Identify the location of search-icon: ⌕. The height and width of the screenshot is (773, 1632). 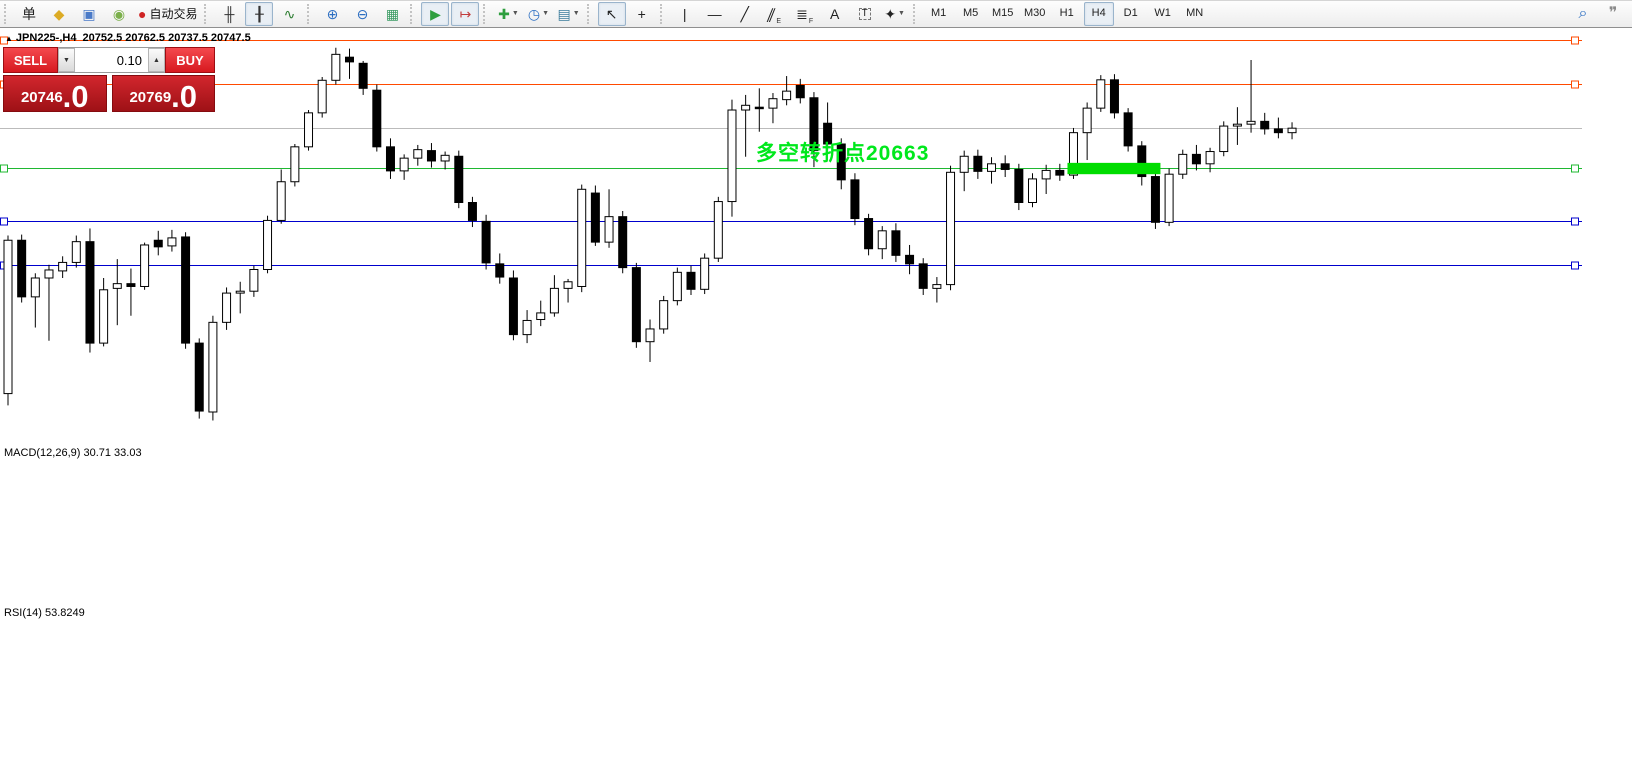
(1583, 13).